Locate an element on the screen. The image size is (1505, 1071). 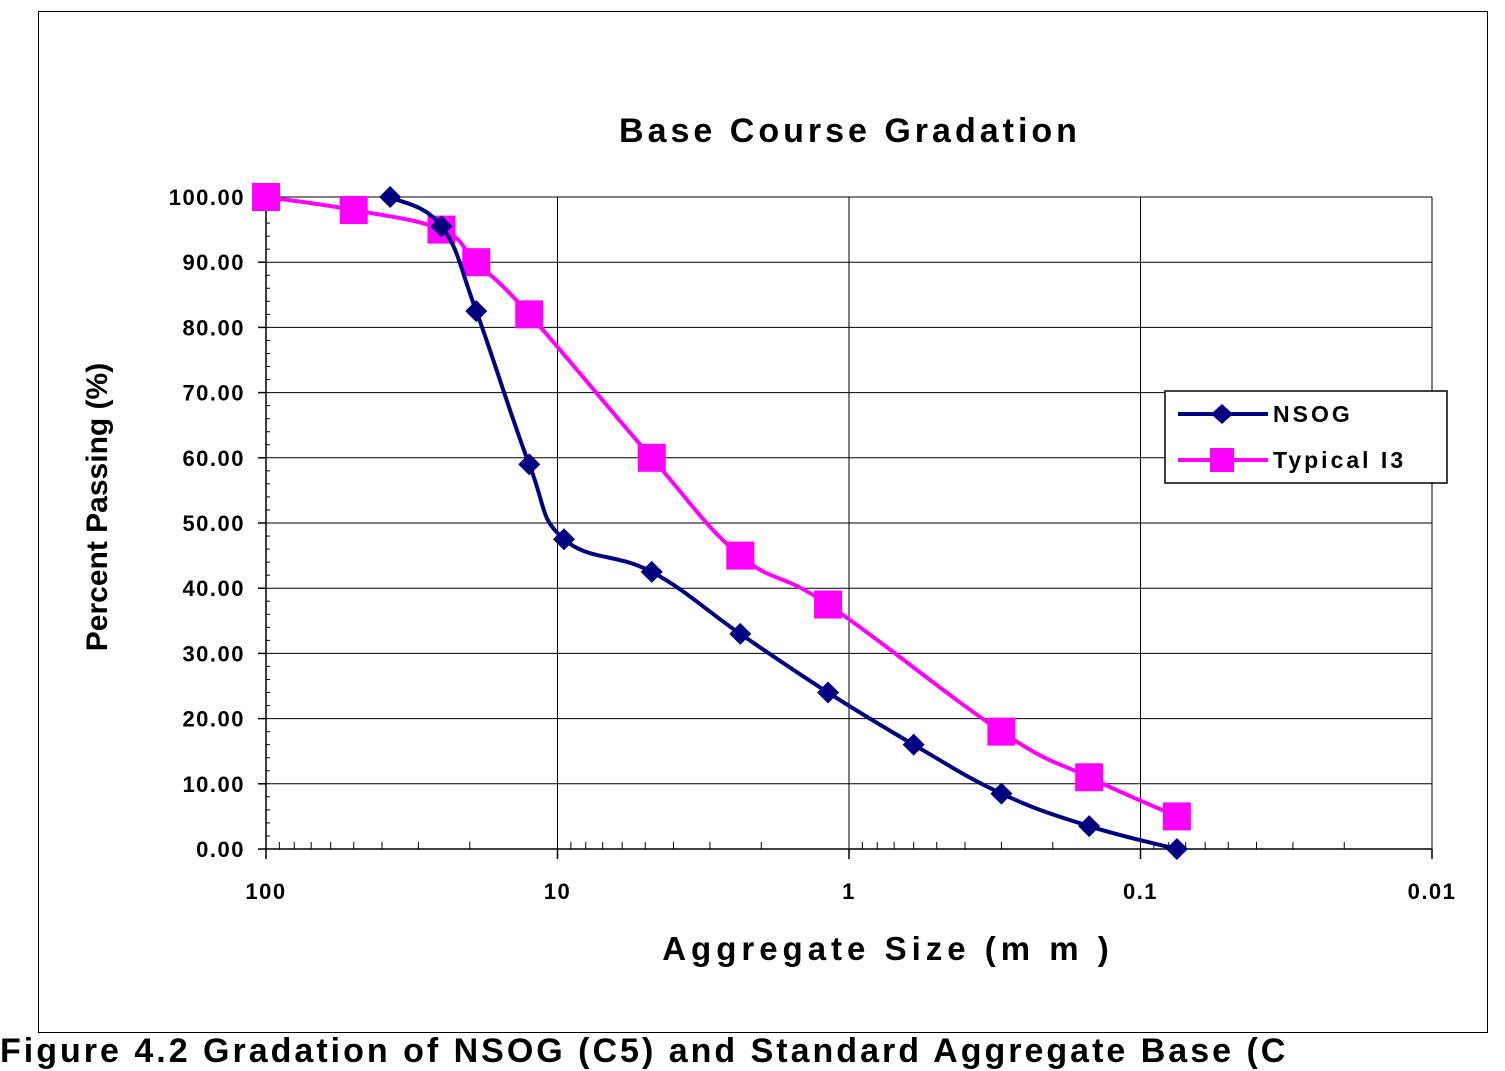
y-tick-label: 90.00 is located at coordinates (213, 262).